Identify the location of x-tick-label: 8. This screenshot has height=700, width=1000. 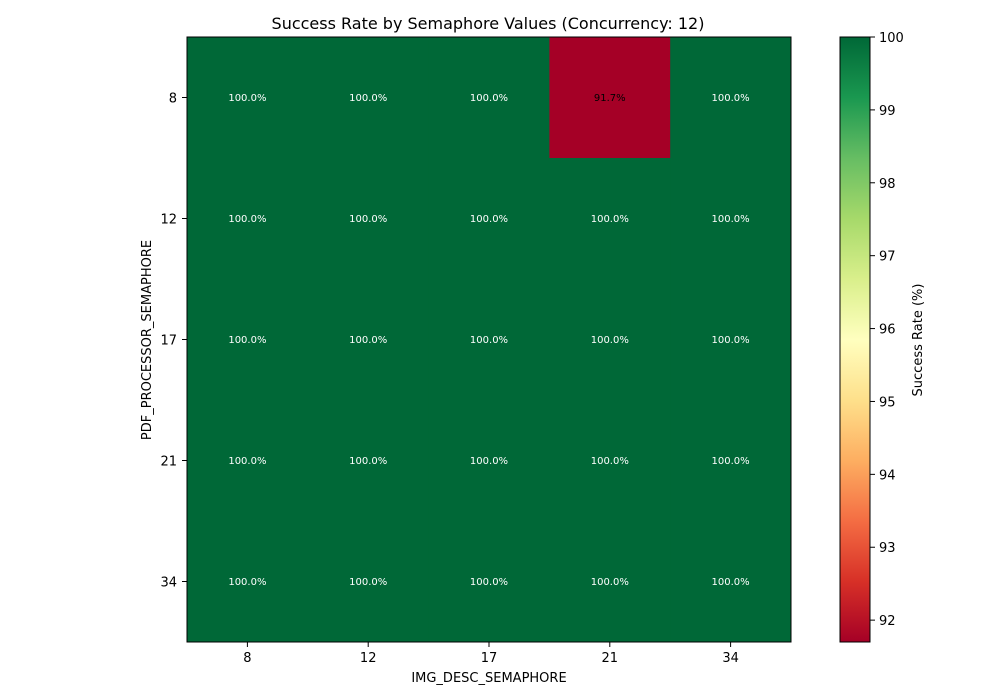
(247, 658).